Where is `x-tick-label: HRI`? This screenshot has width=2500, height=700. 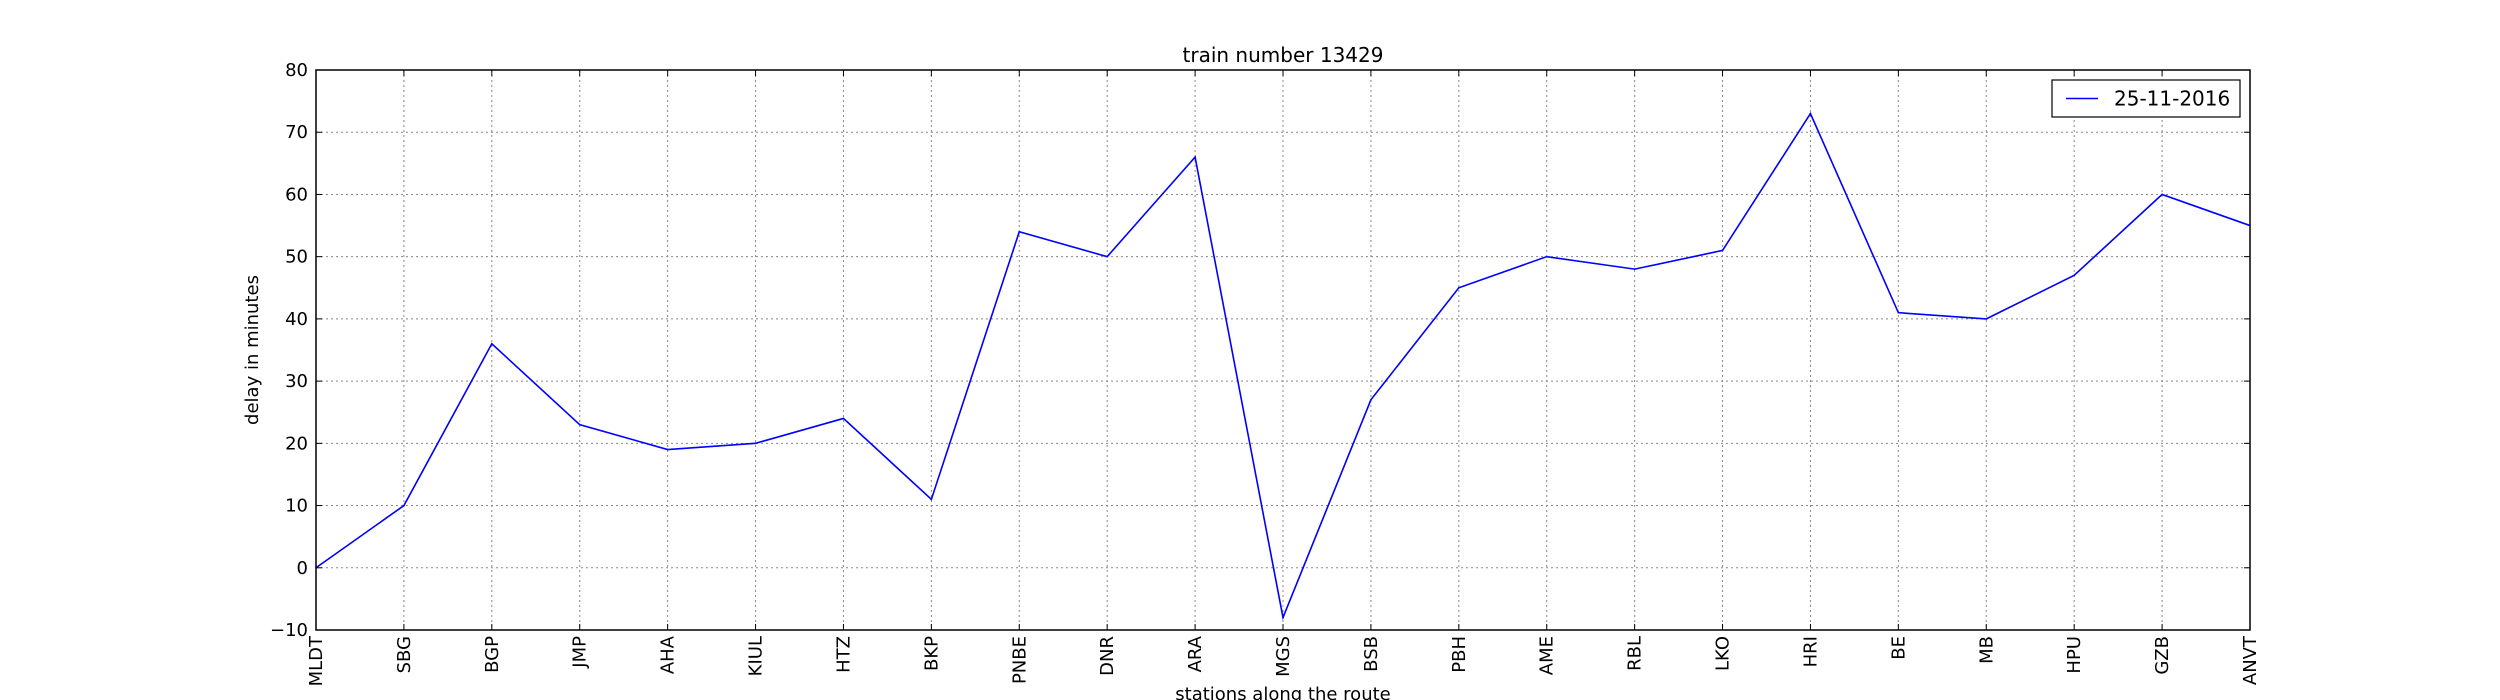
x-tick-label: HRI is located at coordinates (1810, 651).